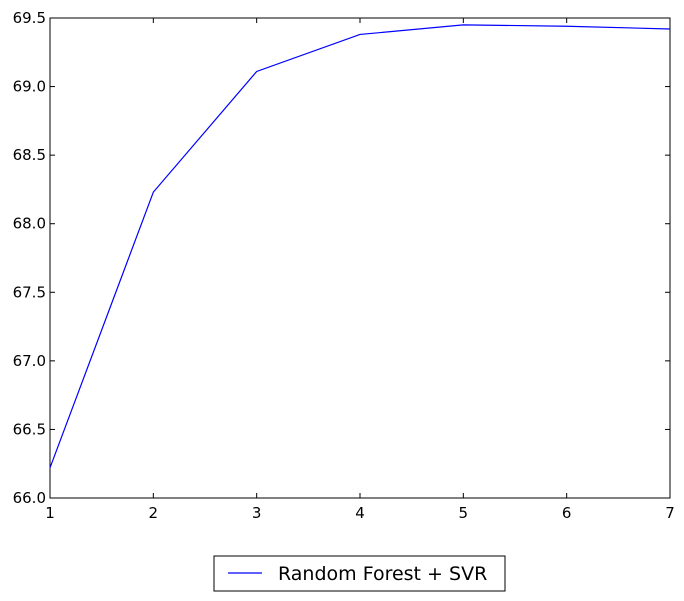  Describe the element at coordinates (29, 224) in the screenshot. I see `y-tick-label: 68.0` at that location.